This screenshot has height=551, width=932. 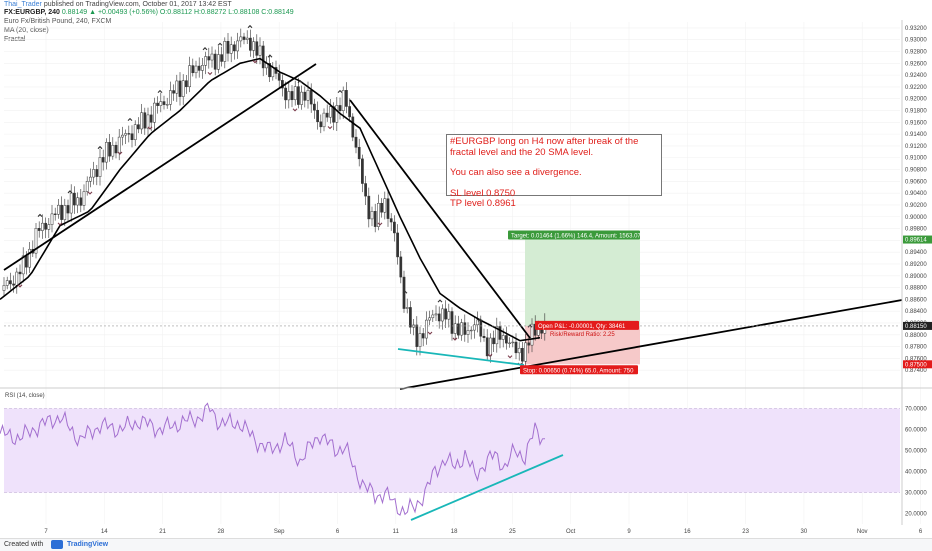 I want to click on tradingview-logo-icon, so click(x=57, y=544).